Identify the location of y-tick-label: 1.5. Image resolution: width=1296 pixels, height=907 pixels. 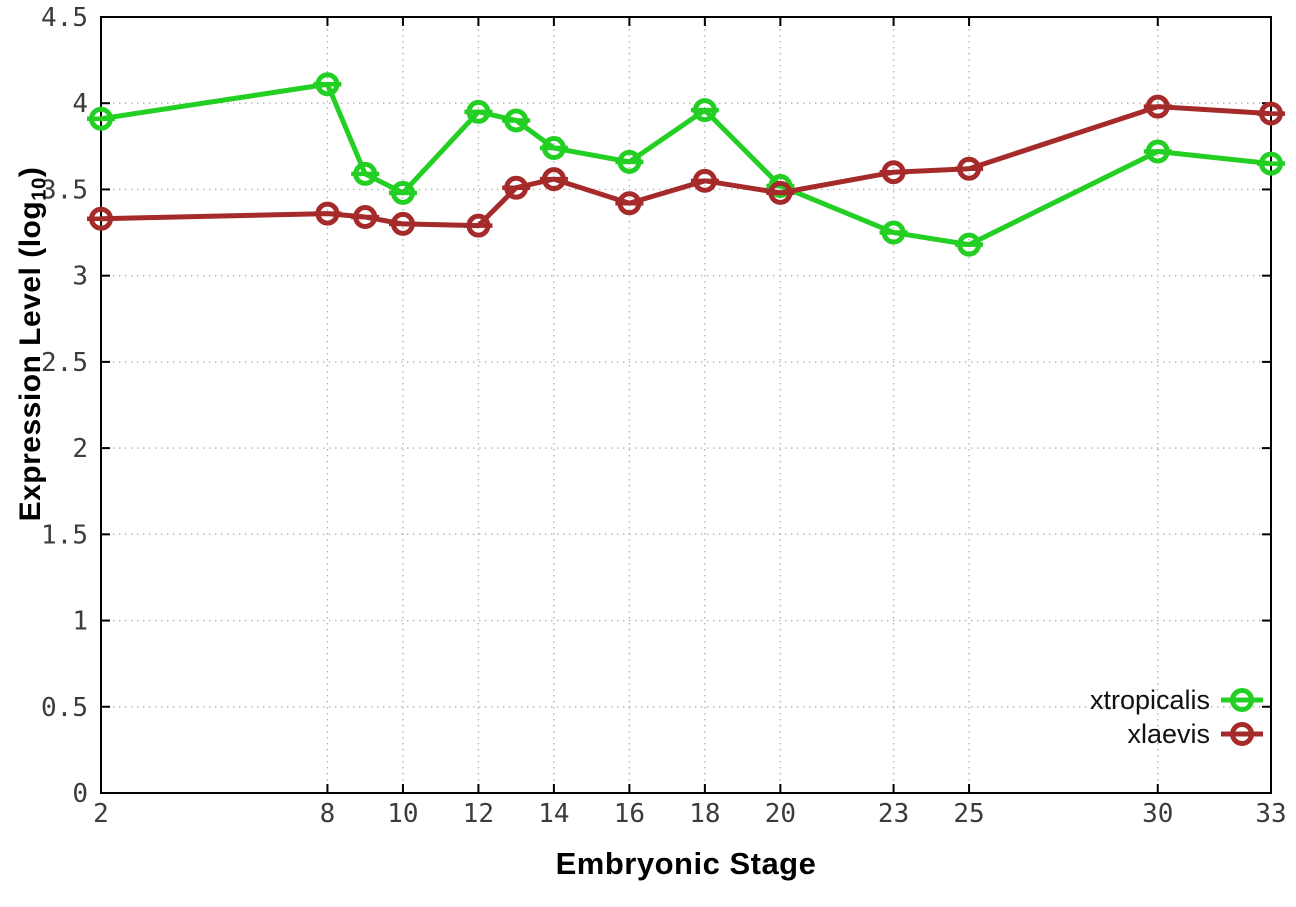
(64, 535).